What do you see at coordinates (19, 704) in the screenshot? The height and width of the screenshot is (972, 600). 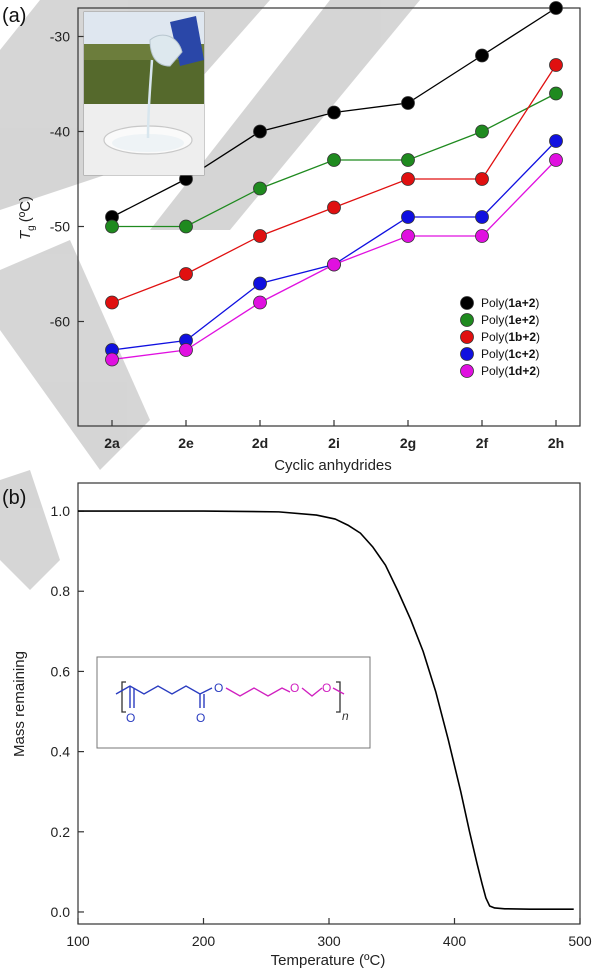 I see `panel-b-y-label: Mass remaining` at bounding box center [19, 704].